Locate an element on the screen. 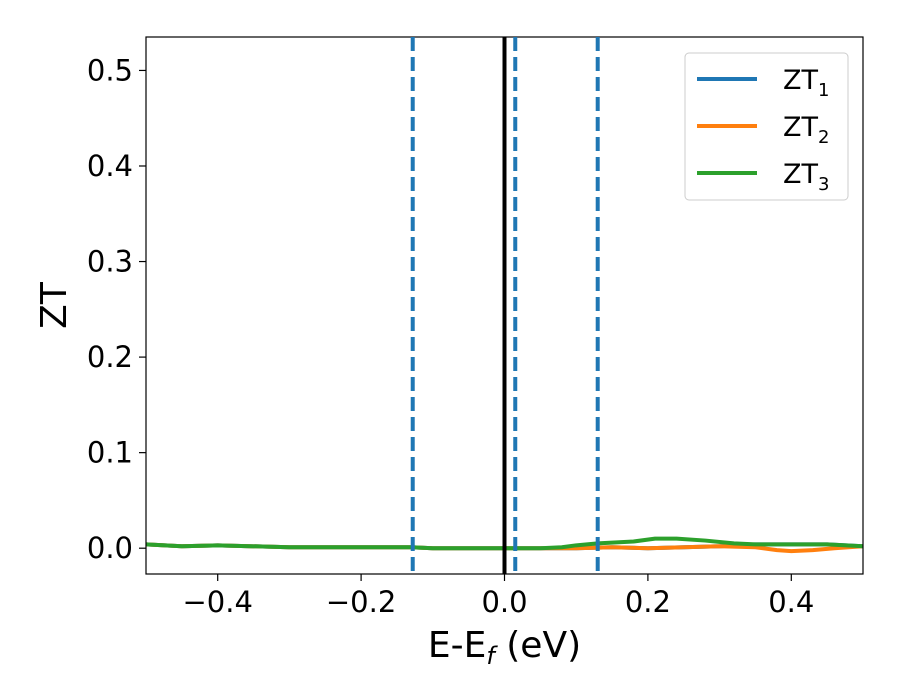 Image resolution: width=900 pixels, height=700 pixels. legend-label-zt2: ZT2 is located at coordinates (806, 130).